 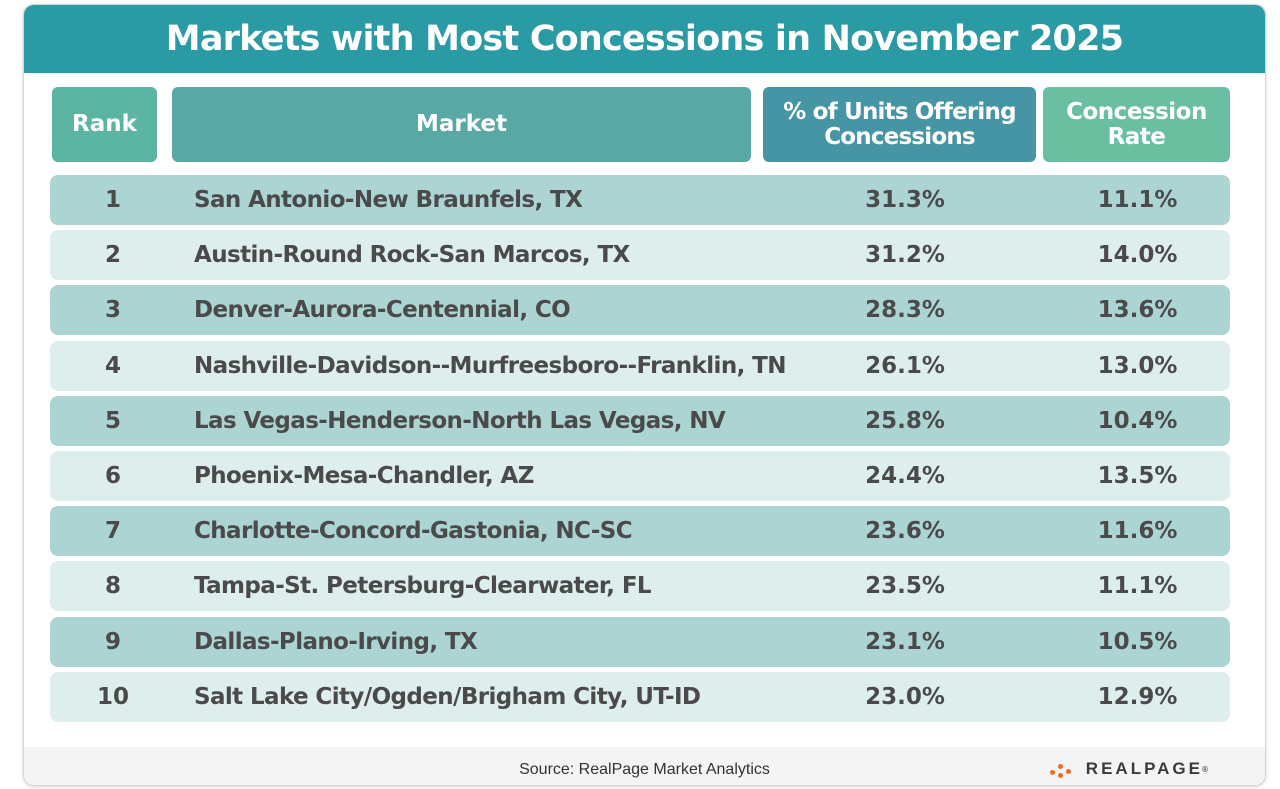 I want to click on rank-cell: 5, so click(x=112, y=421).